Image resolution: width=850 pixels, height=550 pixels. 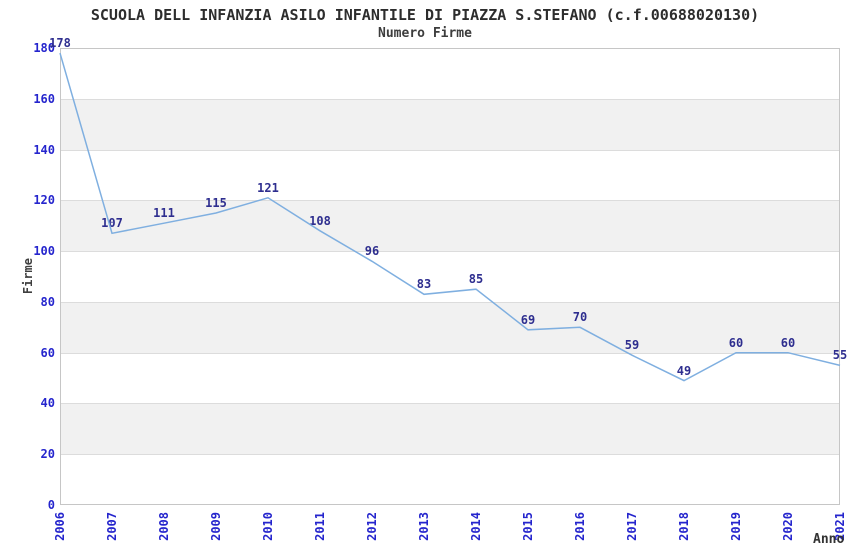 I want to click on y-tick-label: 20, so click(x=47, y=454).